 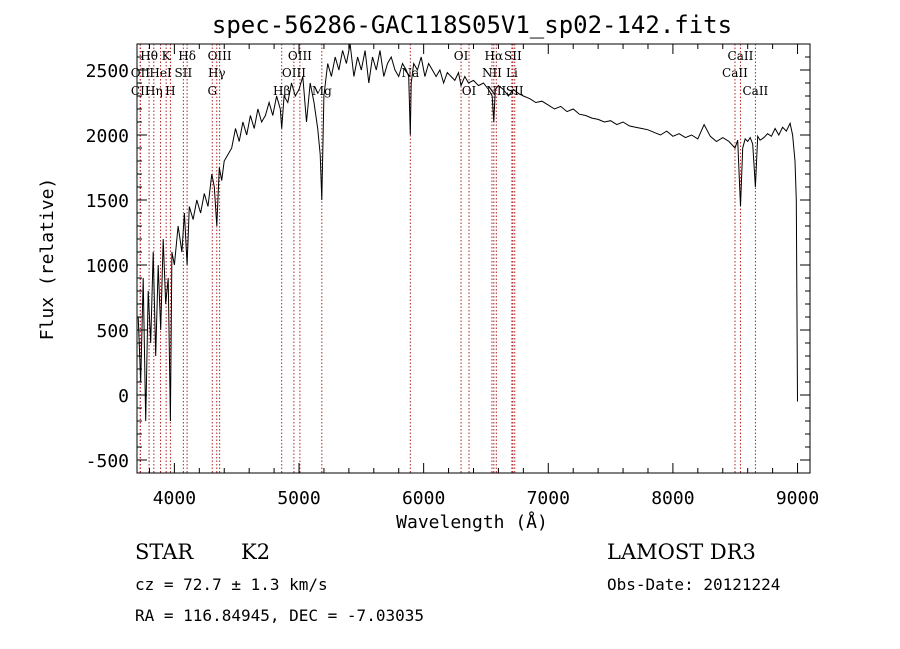 What do you see at coordinates (123, 396) in the screenshot?
I see `y-tick-label: 0` at bounding box center [123, 396].